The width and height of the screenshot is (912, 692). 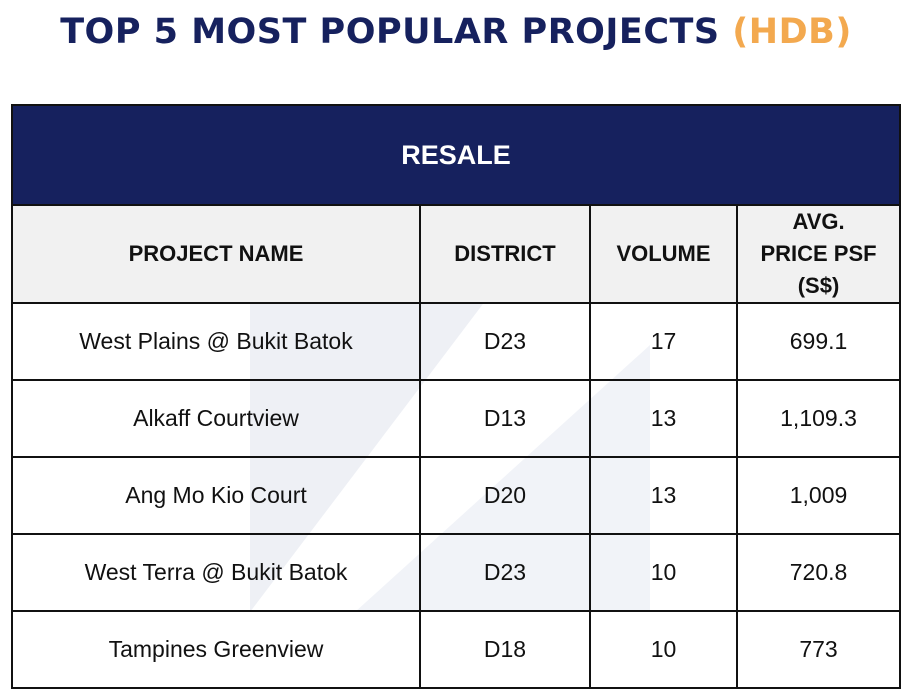 I want to click on price-cell: 720.8, so click(x=818, y=572).